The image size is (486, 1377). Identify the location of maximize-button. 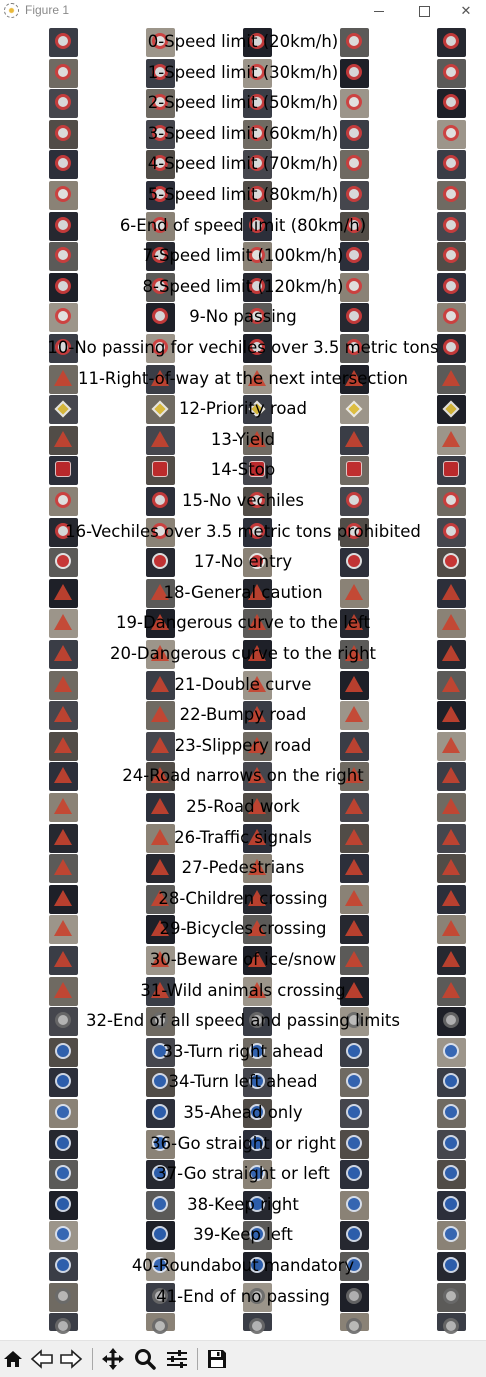
(424, 11).